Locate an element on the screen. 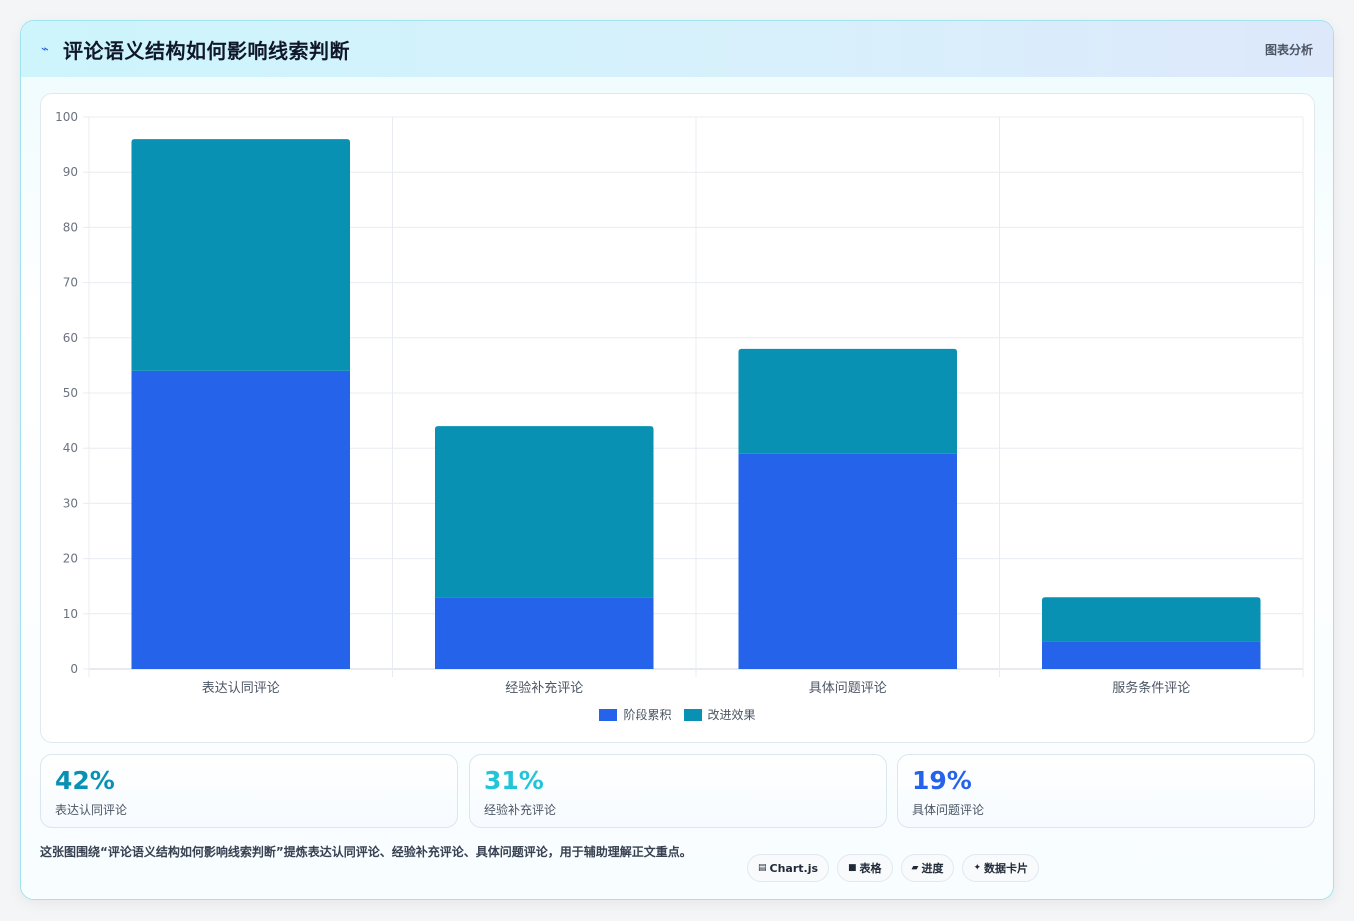 This screenshot has height=921, width=1354. stat-value: 19% is located at coordinates (942, 780).